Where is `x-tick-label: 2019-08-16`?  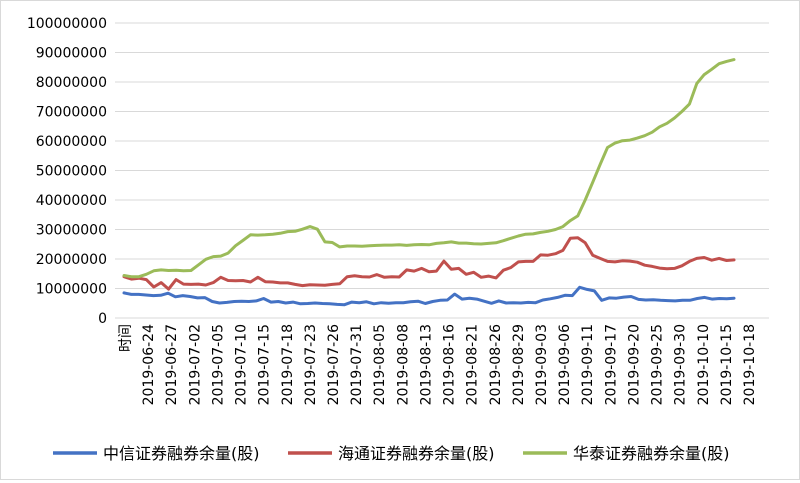 x-tick-label: 2019-08-16 is located at coordinates (450, 364).